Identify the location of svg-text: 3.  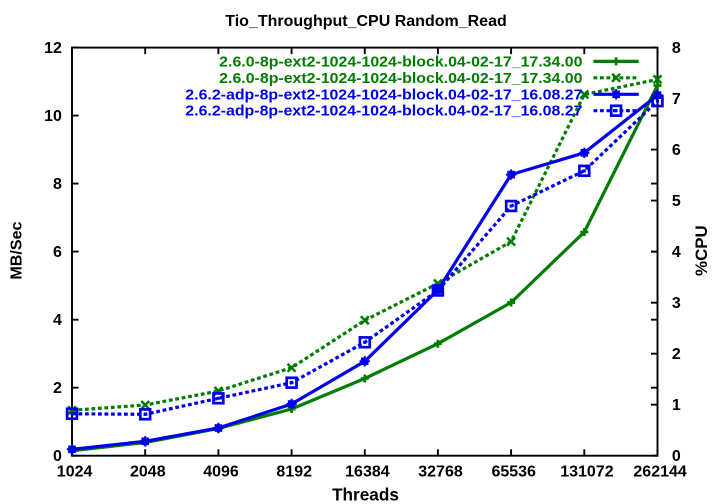
(676, 303).